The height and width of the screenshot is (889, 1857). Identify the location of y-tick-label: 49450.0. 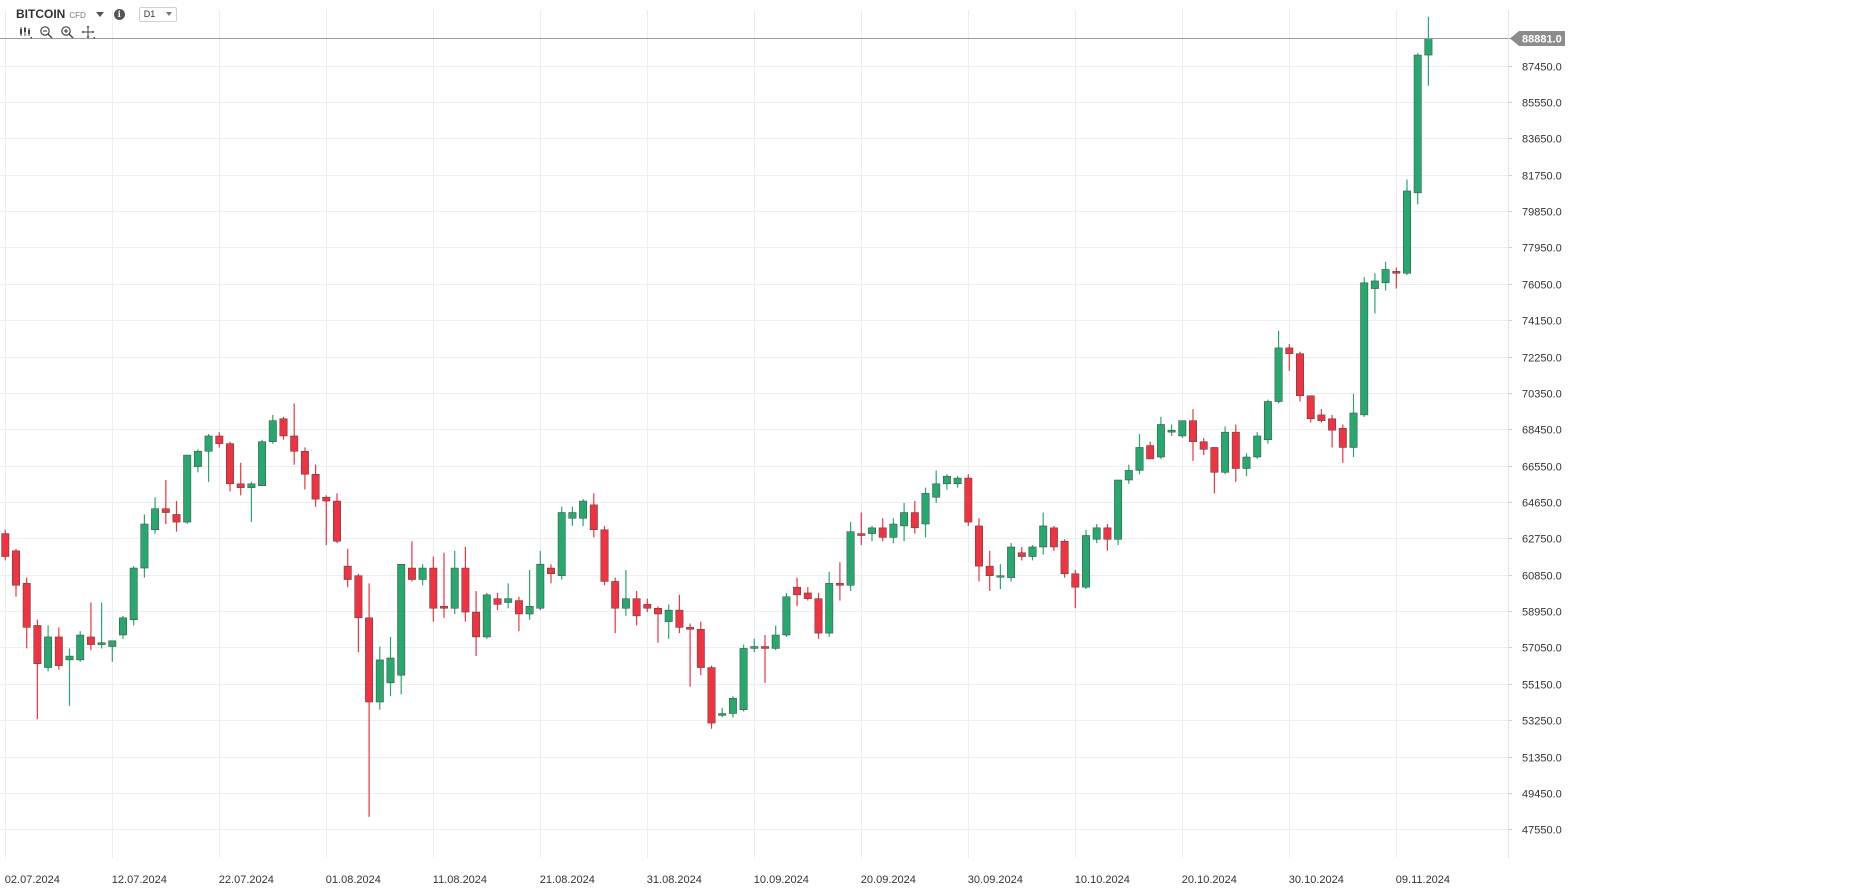
(1542, 795).